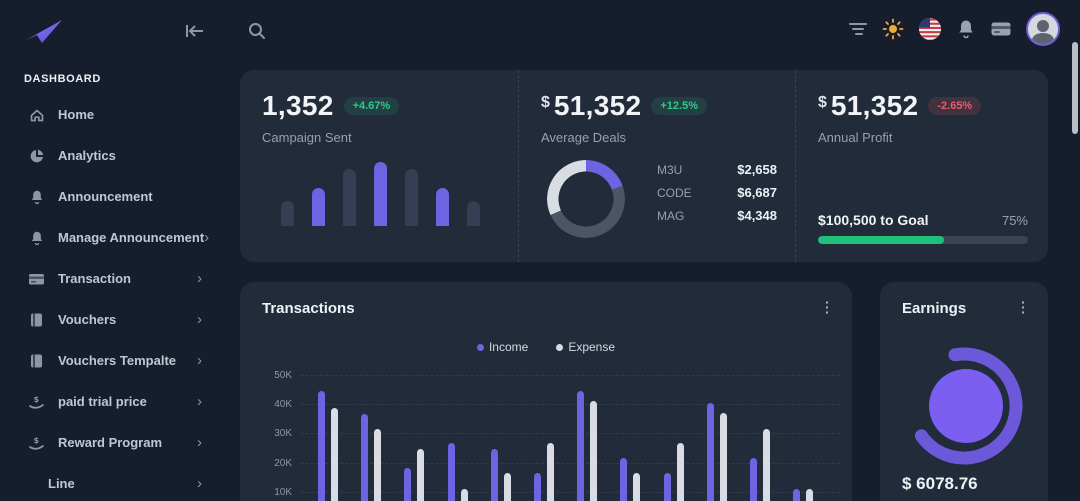 The image size is (1080, 501). What do you see at coordinates (674, 192) in the screenshot?
I see `deal-label: CODE` at bounding box center [674, 192].